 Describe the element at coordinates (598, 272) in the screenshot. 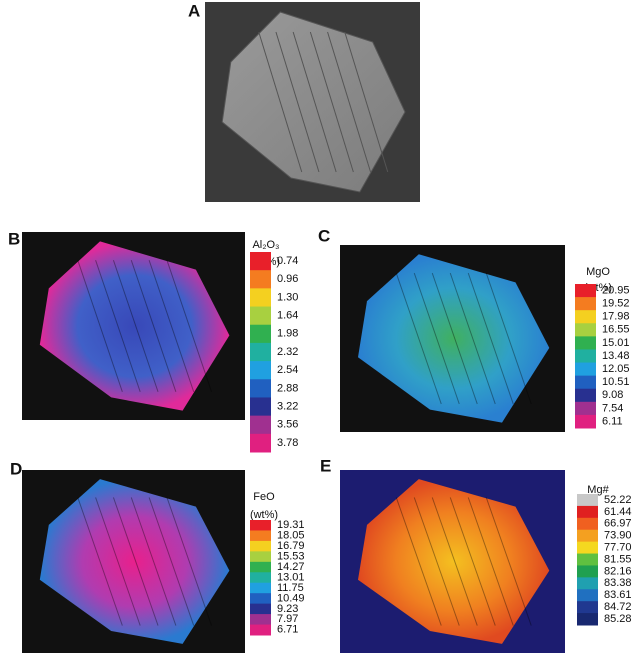

I see `legend-title: MgO` at that location.